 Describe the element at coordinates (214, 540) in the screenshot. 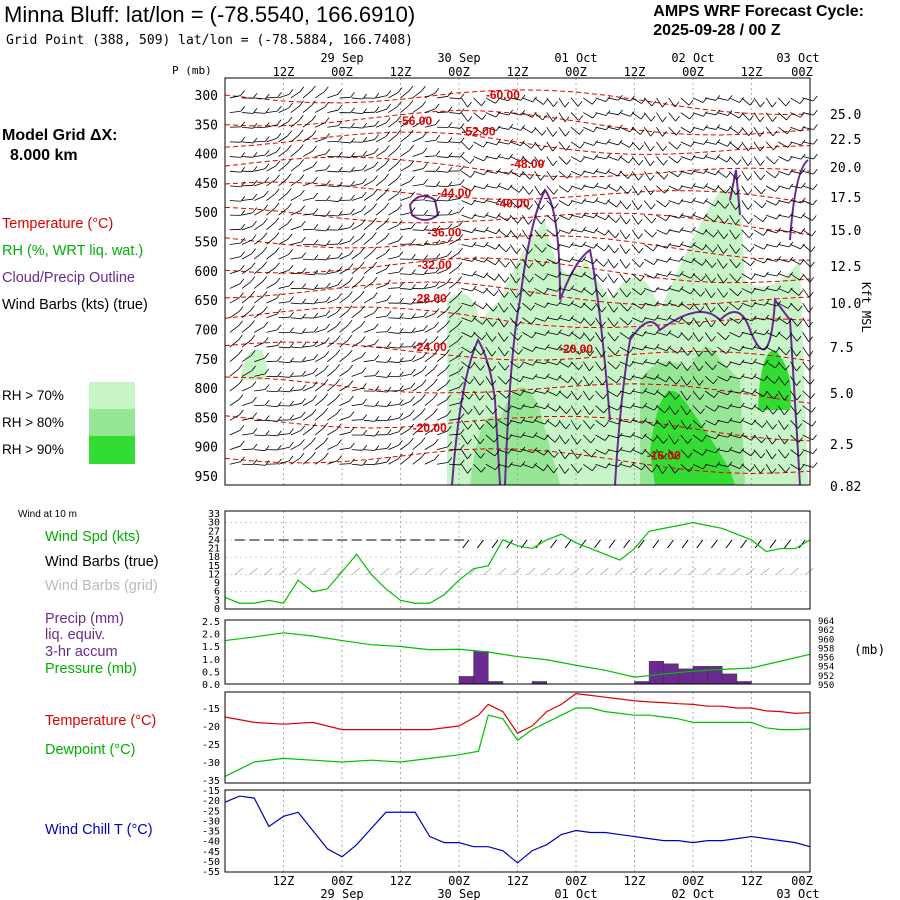

I see `wind-axis-tick-8: 24` at that location.